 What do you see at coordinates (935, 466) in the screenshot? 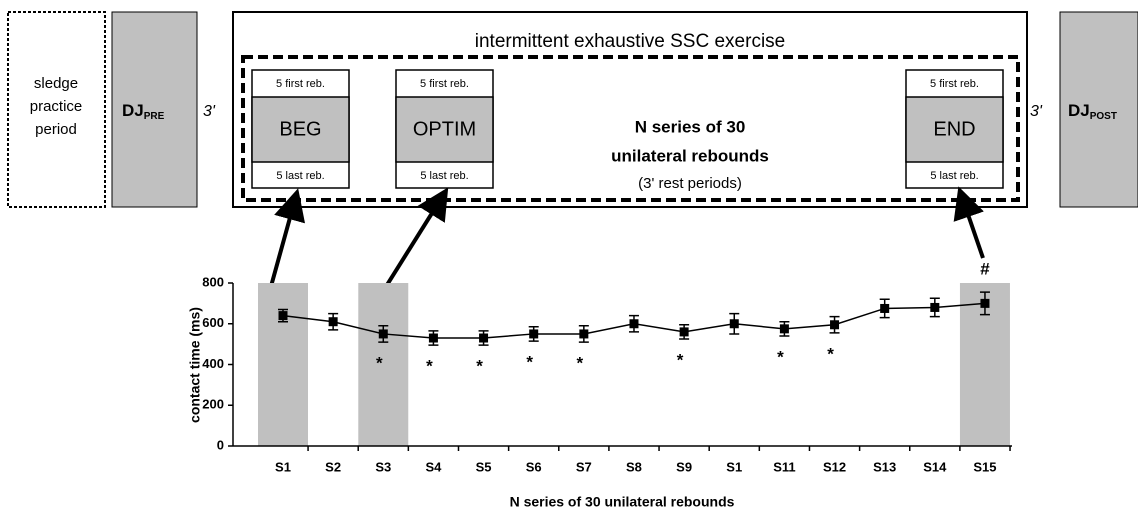
I see `x-tick-label: S14` at bounding box center [935, 466].